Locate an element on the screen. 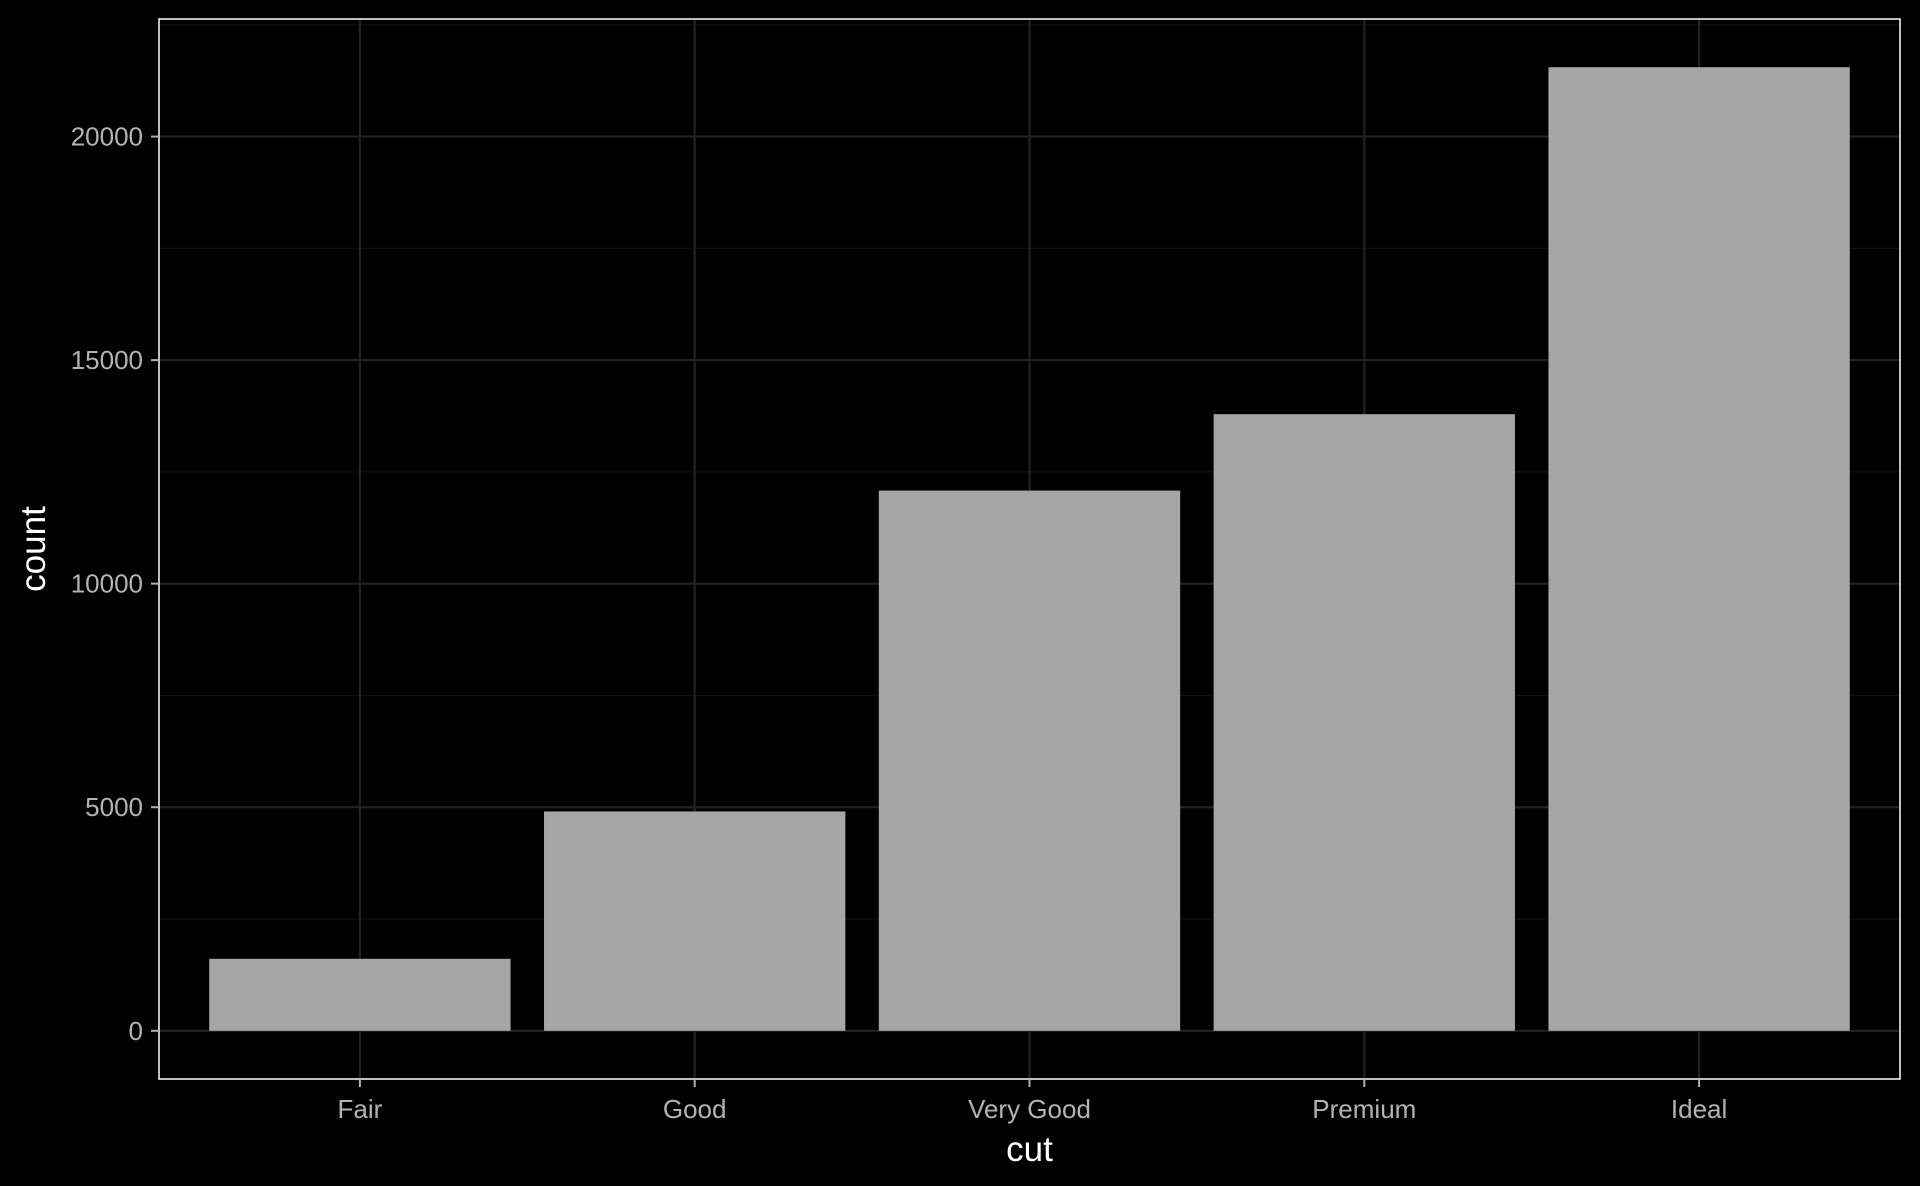 The height and width of the screenshot is (1186, 1920). y-tick-label: 10000 is located at coordinates (107, 584).